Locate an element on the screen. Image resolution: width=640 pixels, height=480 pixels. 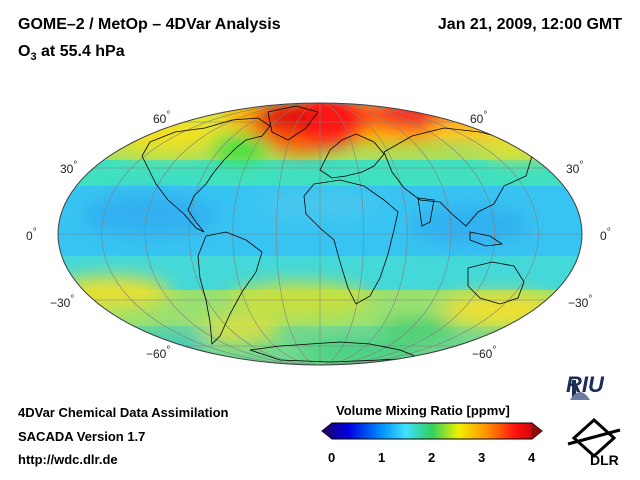
colorbar-tick-2: 2 is located at coordinates (432, 457).